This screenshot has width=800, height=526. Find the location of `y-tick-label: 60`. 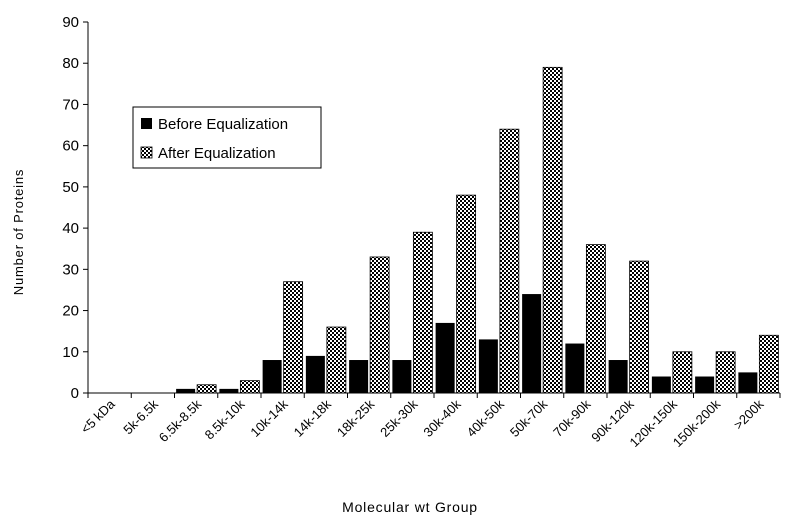

y-tick-label: 60 is located at coordinates (70, 146).